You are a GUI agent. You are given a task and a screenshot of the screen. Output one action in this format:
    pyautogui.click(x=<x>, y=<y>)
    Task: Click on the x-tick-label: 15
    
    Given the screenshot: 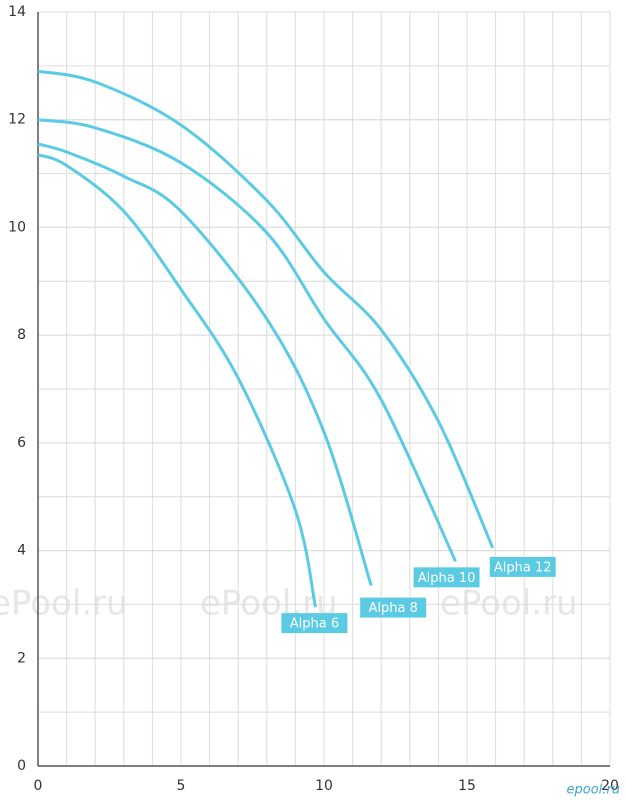 What is the action you would take?
    pyautogui.click(x=467, y=786)
    